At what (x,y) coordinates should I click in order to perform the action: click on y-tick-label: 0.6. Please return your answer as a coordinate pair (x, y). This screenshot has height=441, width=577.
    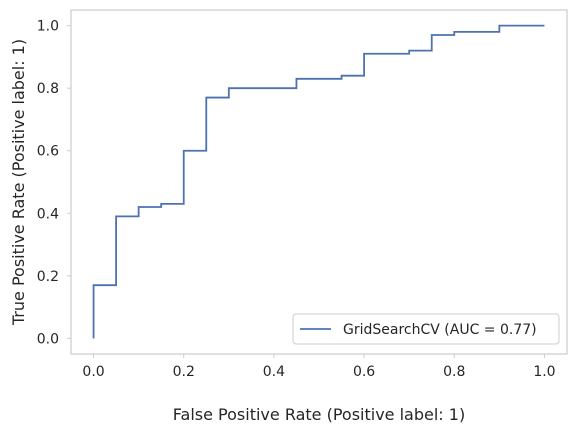
    Looking at the image, I should click on (48, 152).